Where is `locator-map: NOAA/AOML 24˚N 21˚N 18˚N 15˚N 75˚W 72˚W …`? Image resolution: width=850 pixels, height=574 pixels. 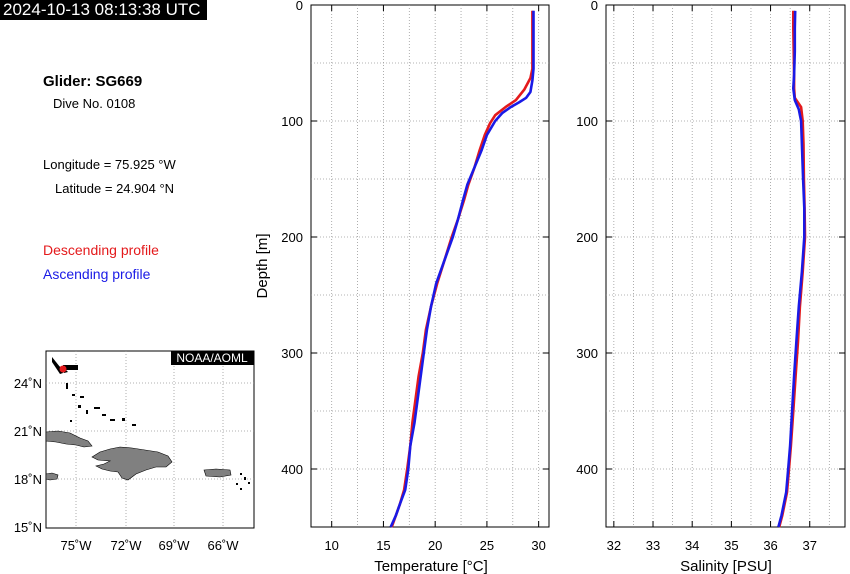
locator-map: NOAA/AOML 24˚N 21˚N 18˚N 15˚N 75˚W 72˚W … is located at coordinates (134, 451).